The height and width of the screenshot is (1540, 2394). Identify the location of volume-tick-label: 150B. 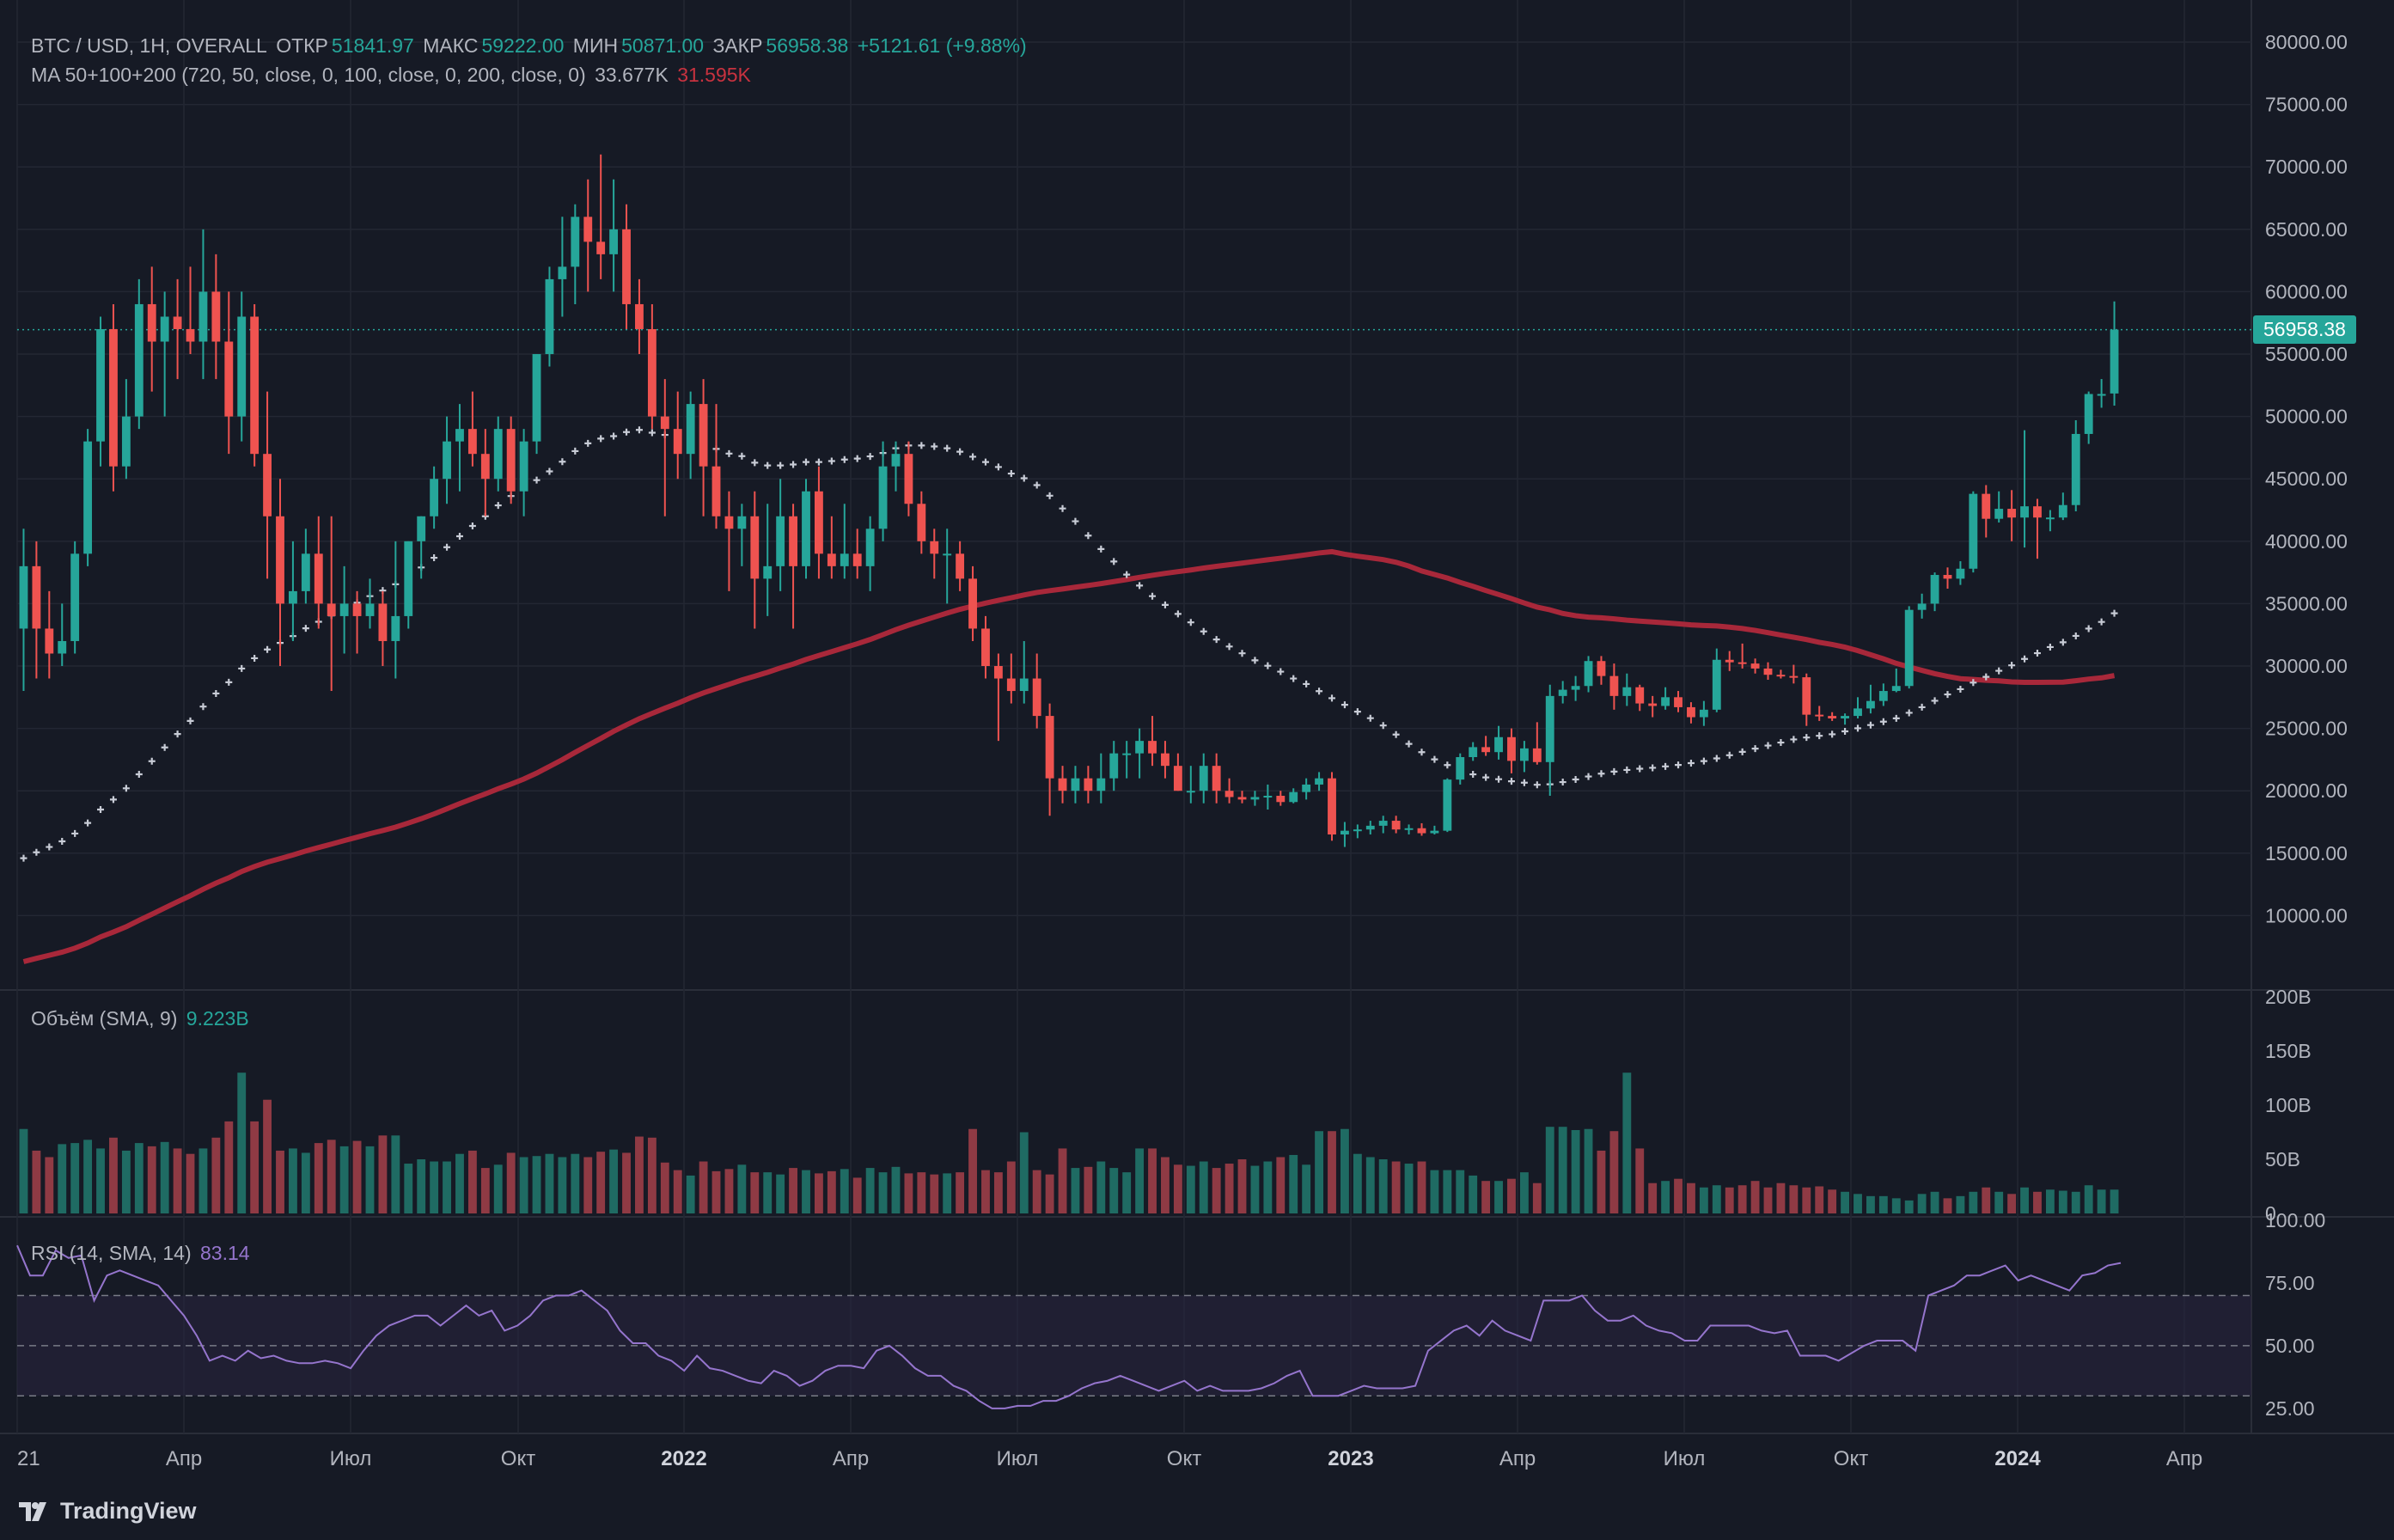
(2288, 1051).